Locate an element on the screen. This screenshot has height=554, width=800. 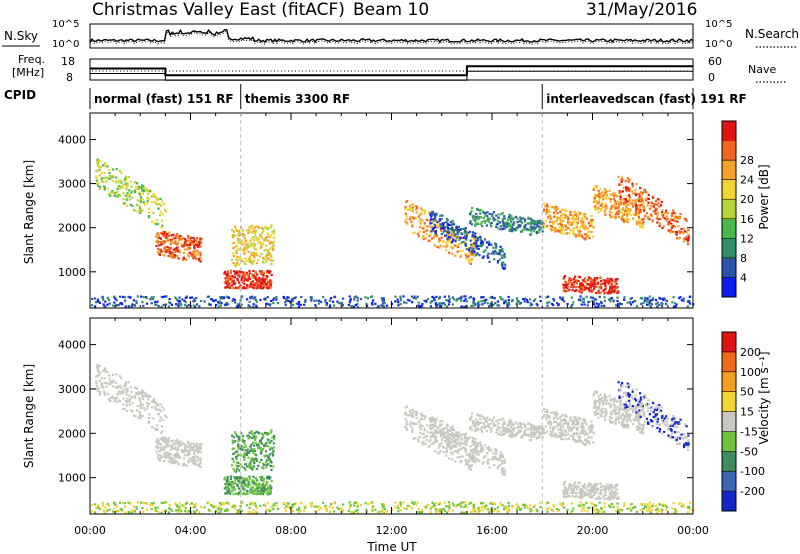
freq-label-line2: [MHz] is located at coordinates (28, 72).